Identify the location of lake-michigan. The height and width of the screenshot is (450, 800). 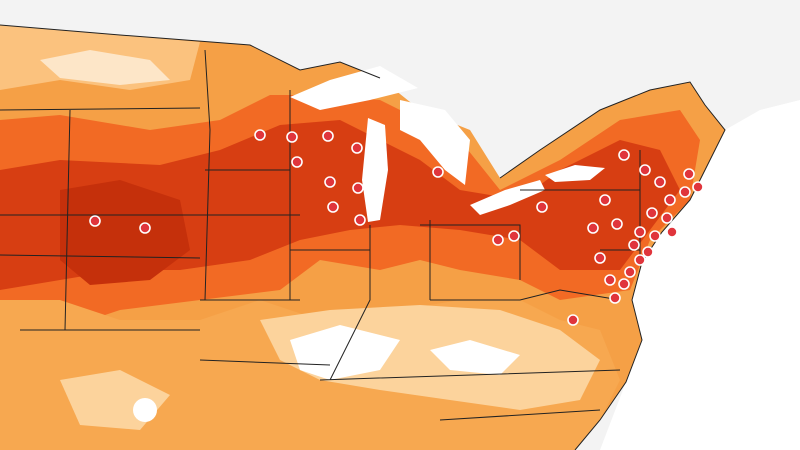
(375, 170).